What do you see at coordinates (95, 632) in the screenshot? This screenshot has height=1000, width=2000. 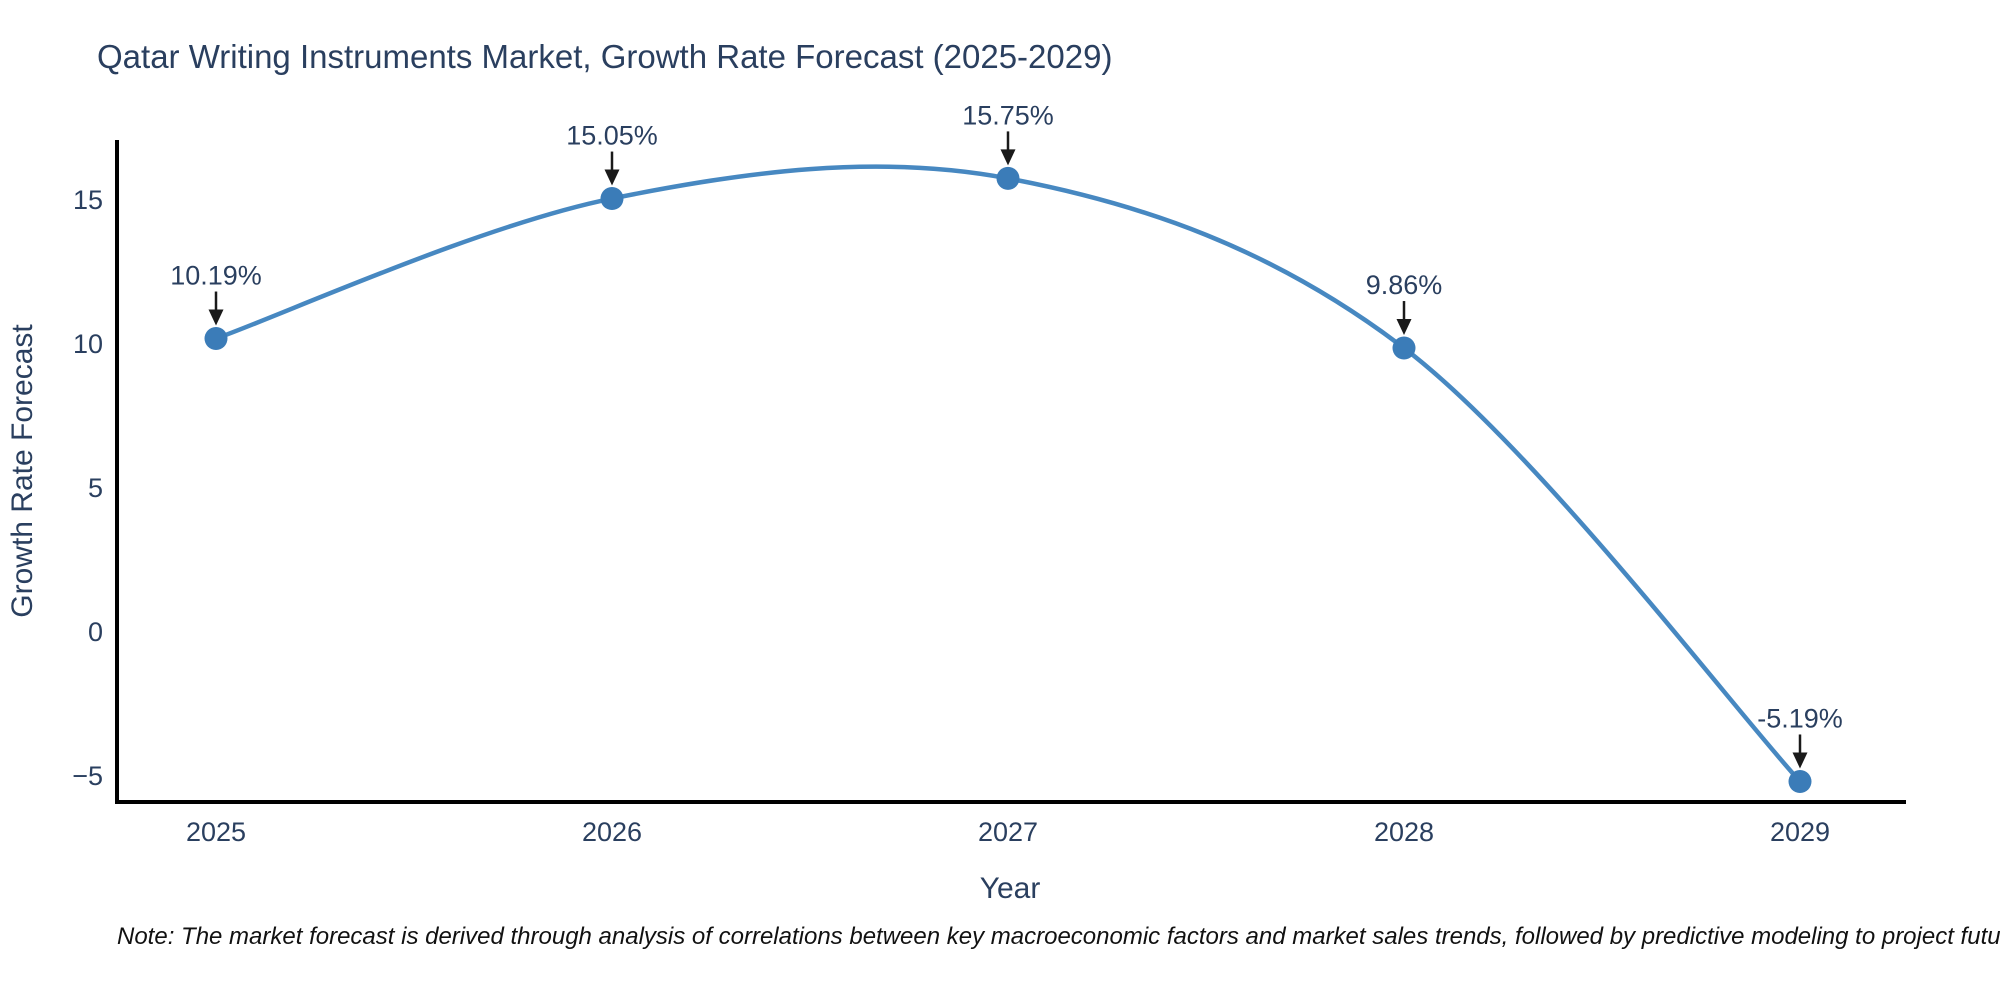 I see `y-tick-label: 0` at bounding box center [95, 632].